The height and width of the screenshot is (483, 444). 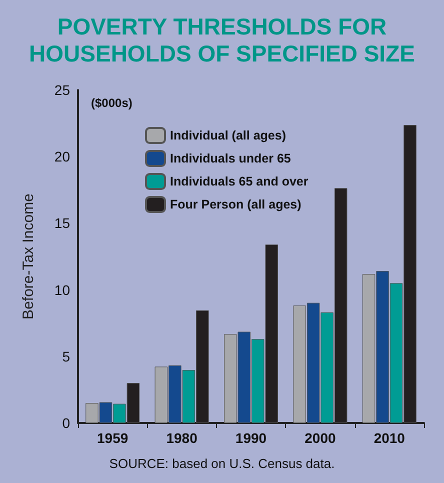 I want to click on x-tick-label: 2000, so click(x=320, y=438).